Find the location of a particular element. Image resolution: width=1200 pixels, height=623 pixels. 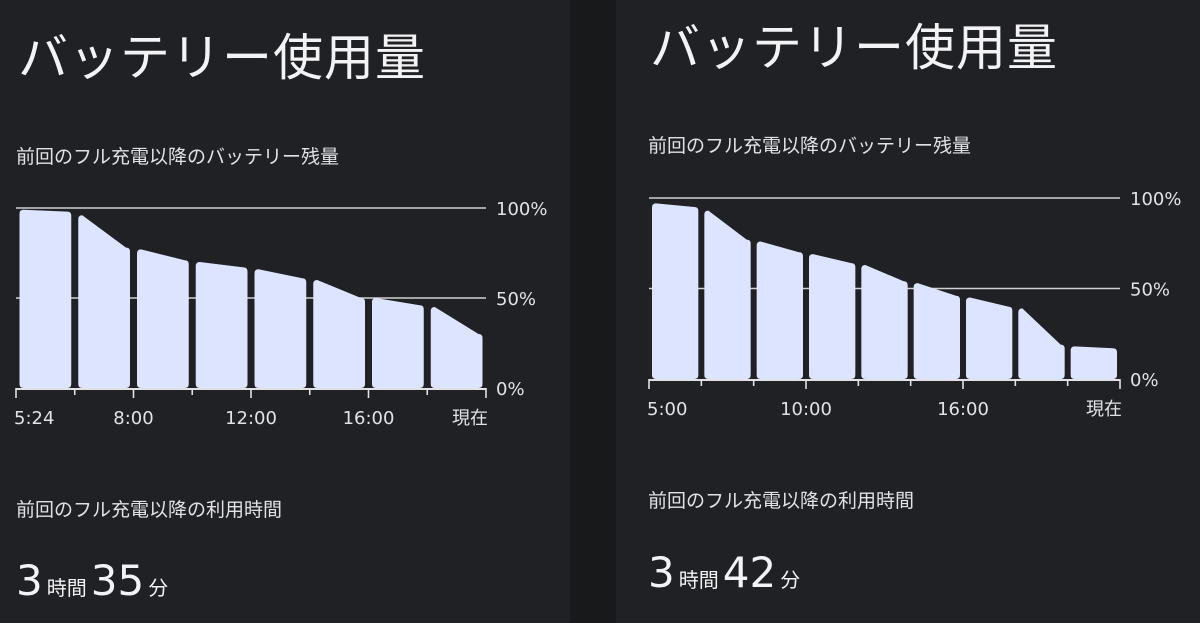

x-tick-label: 12:00 is located at coordinates (251, 418).